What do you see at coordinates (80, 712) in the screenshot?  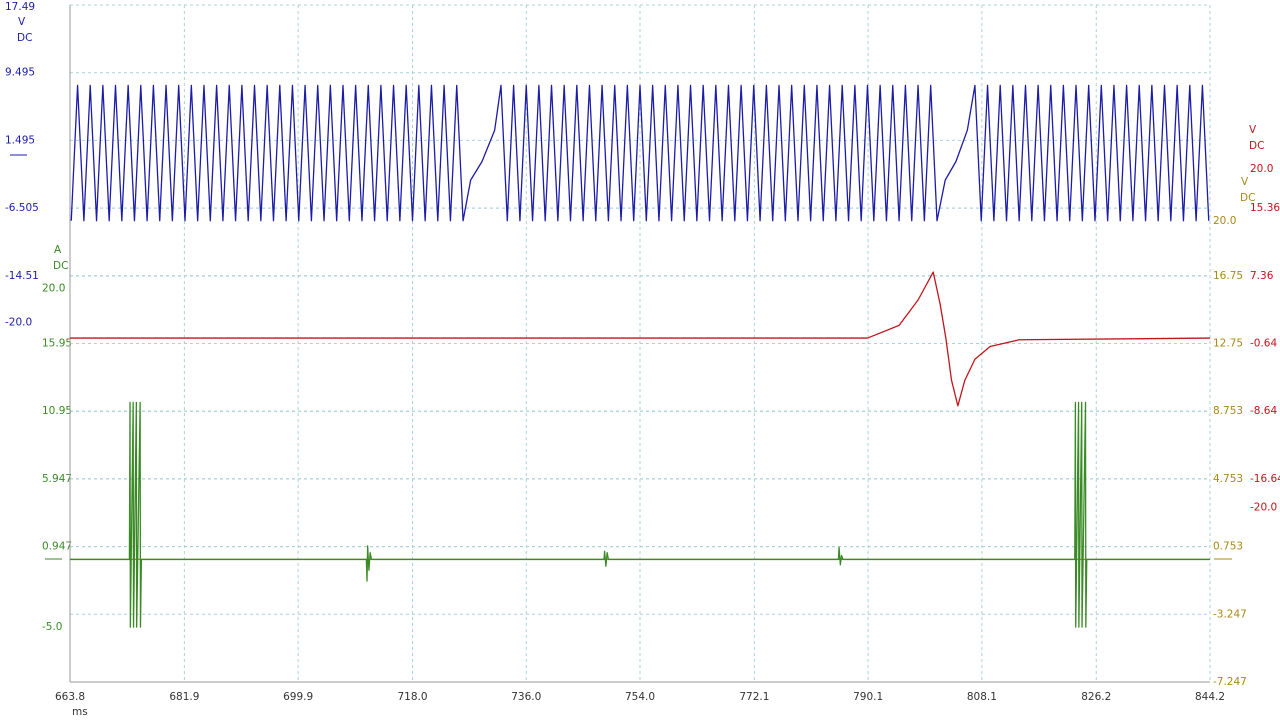 I see `x-axis-label: ms` at bounding box center [80, 712].